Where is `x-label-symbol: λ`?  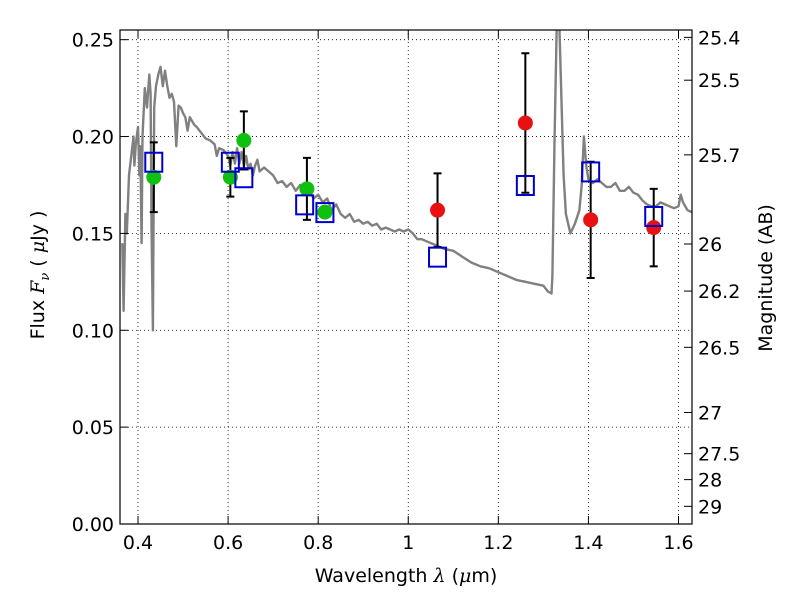
x-label-symbol: λ is located at coordinates (438, 576).